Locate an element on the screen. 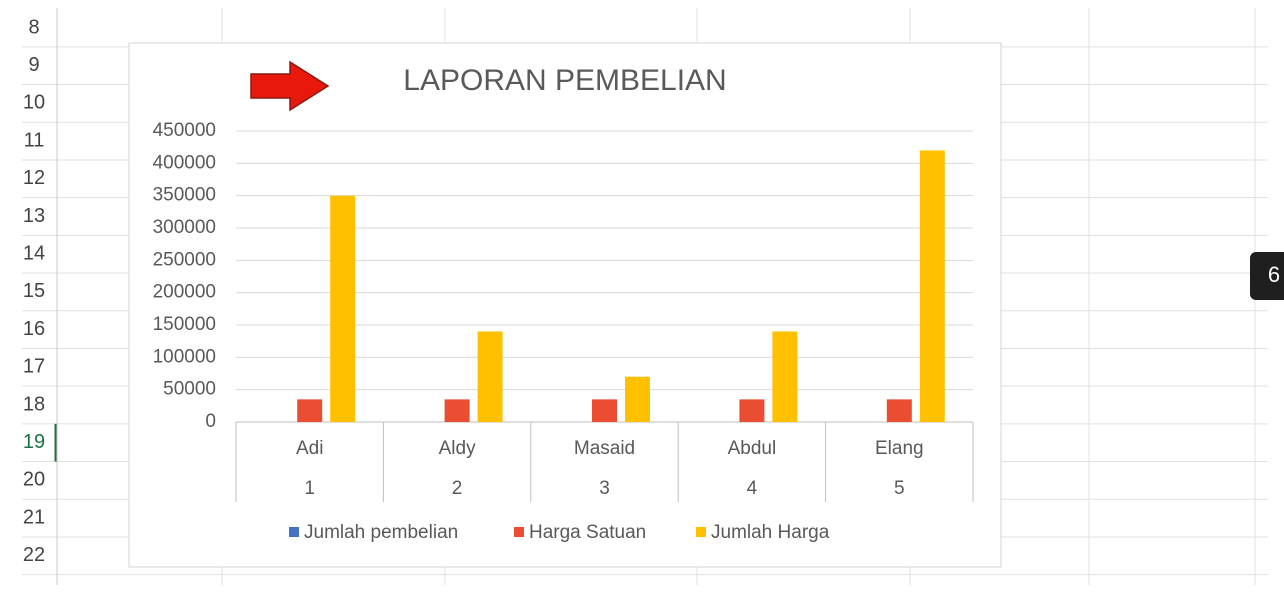 The image size is (1284, 606). row-header: 10 is located at coordinates (34, 103).